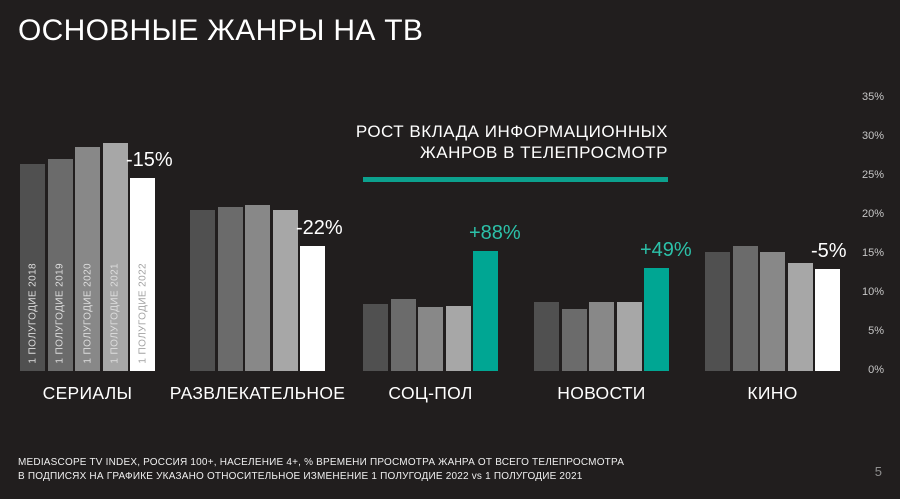 The image size is (900, 499). Describe the element at coordinates (862, 188) in the screenshot. I see `y-axis: 0% 5% 10% 15% 20% 25% 30% 35%` at that location.